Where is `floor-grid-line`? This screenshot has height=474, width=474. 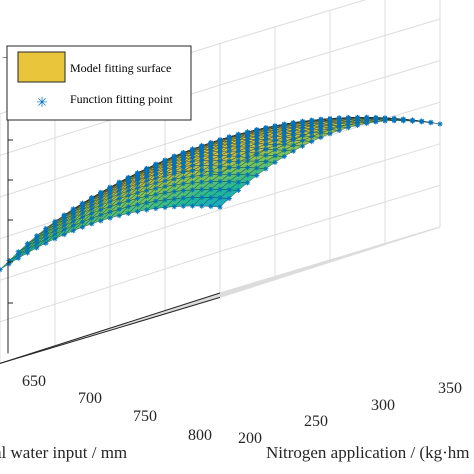
floor-grid-line is located at coordinates (220, 295).